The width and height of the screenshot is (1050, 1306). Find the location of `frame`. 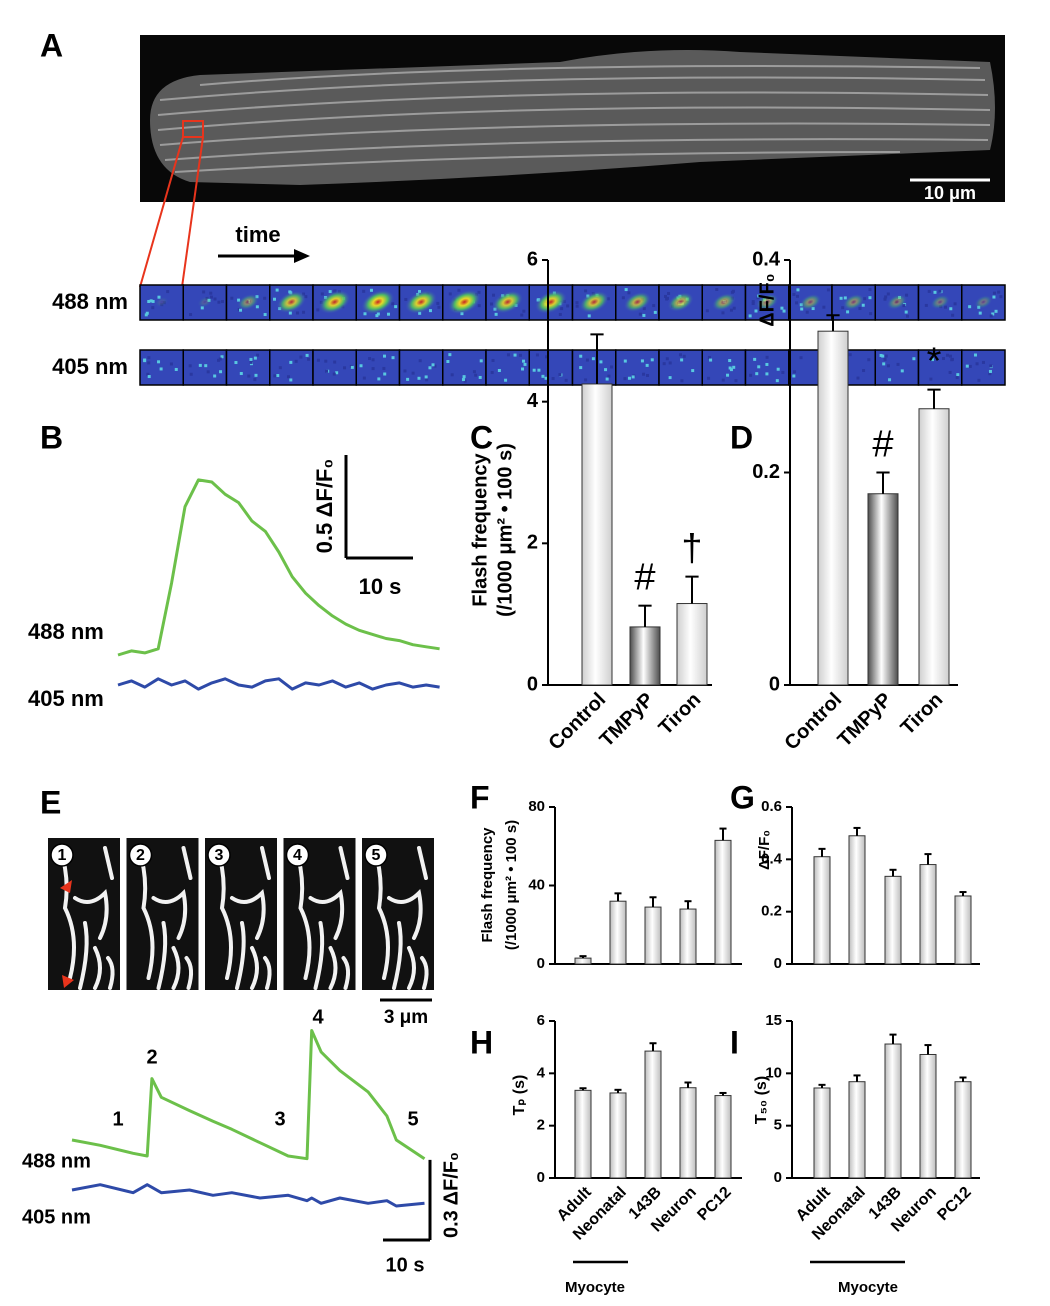

frame is located at coordinates (205, 367).